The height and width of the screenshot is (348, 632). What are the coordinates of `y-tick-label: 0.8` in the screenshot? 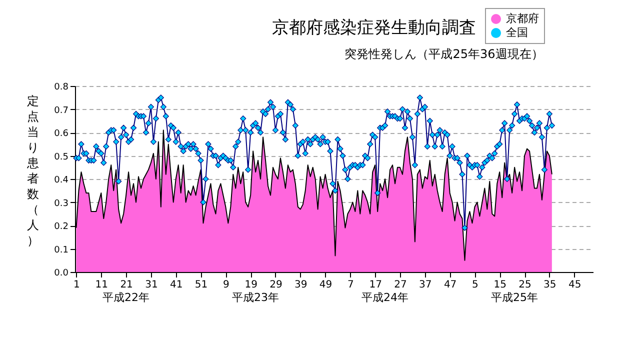 It's located at (61, 87).